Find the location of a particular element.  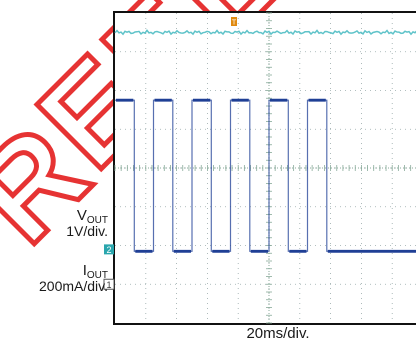

iout-scale: 200mA/div. is located at coordinates (73, 286).